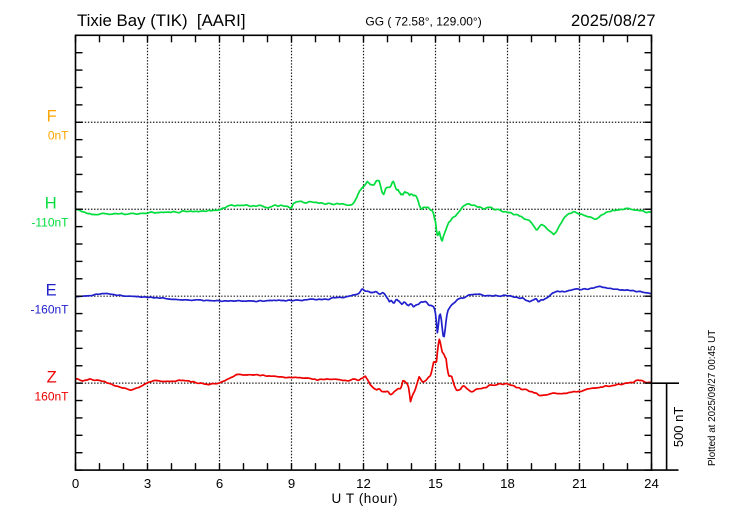 This screenshot has width=730, height=525. I want to click on svg-text: Z, so click(52, 377).